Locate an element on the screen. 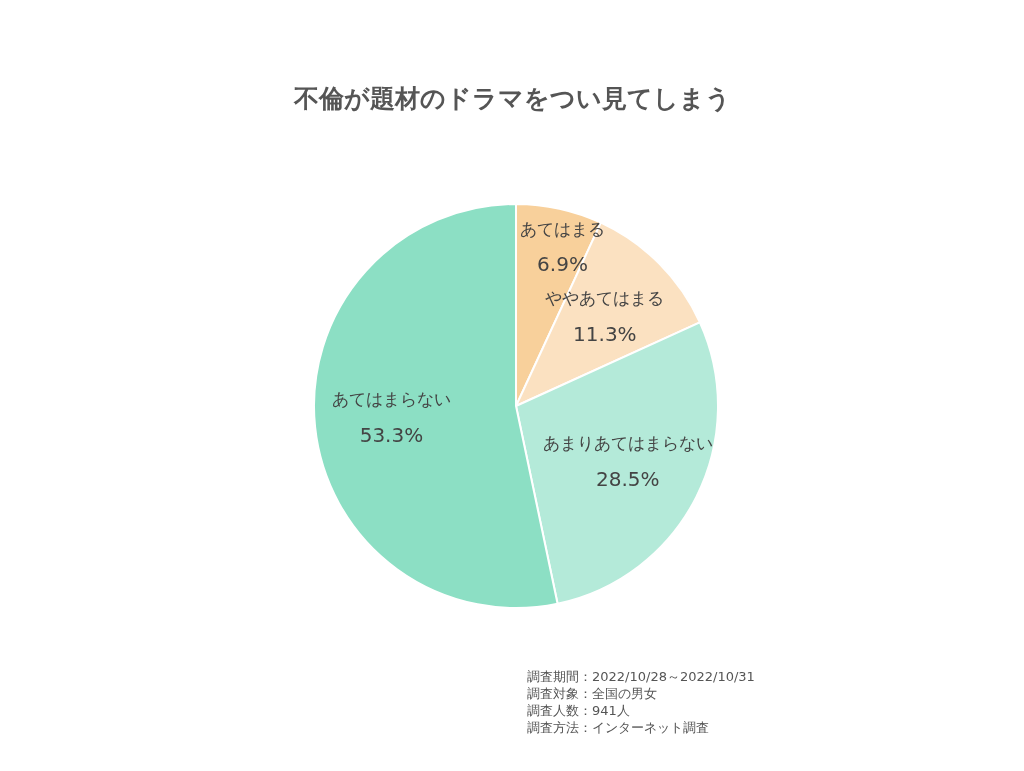 Image resolution: width=1024 pixels, height=771 pixels. data-label: 28.5% is located at coordinates (627, 478).